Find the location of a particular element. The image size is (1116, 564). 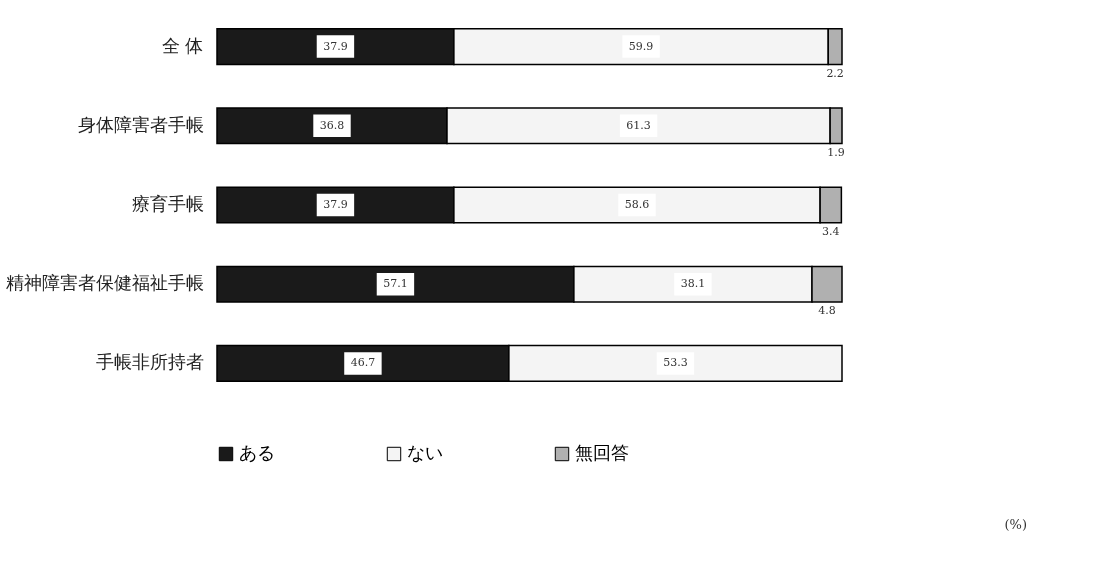

data-label: 46.7 is located at coordinates (363, 363).